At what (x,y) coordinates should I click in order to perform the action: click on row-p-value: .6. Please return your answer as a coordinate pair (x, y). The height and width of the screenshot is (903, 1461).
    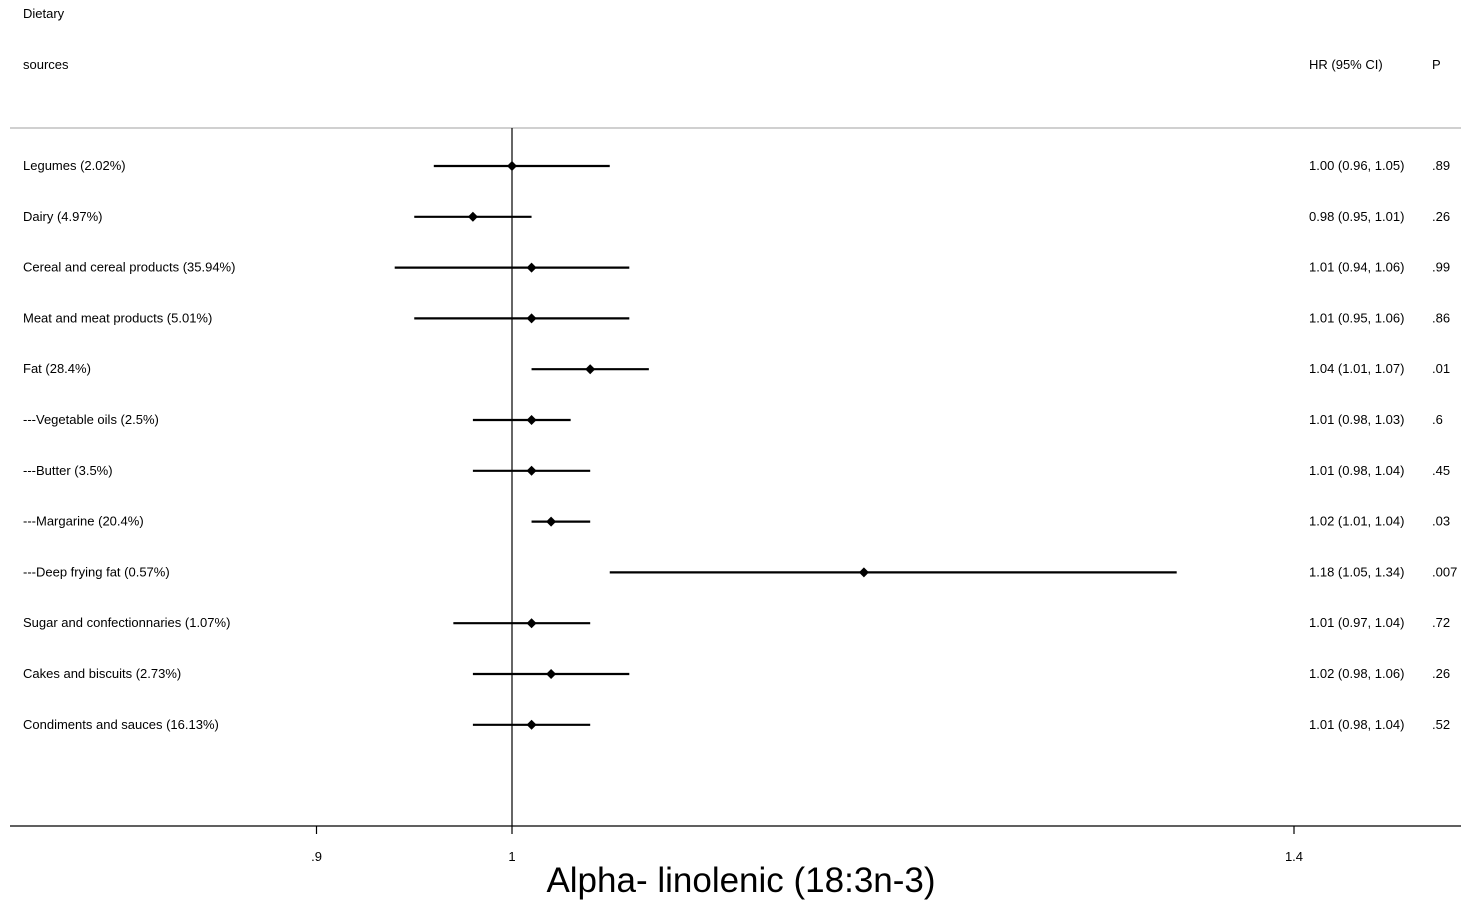
    Looking at the image, I should click on (1437, 419).